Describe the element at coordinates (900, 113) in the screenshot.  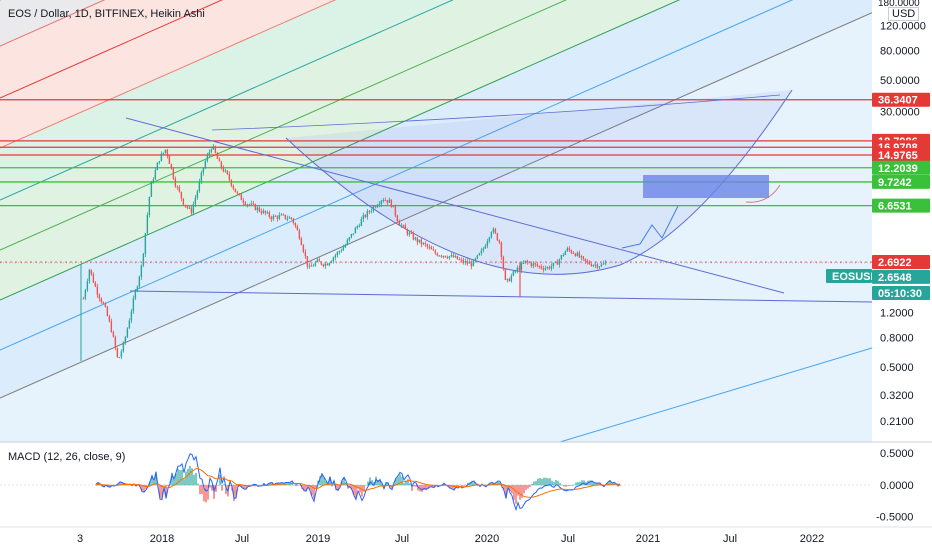
I see `y-tick-label: 30.0000` at that location.